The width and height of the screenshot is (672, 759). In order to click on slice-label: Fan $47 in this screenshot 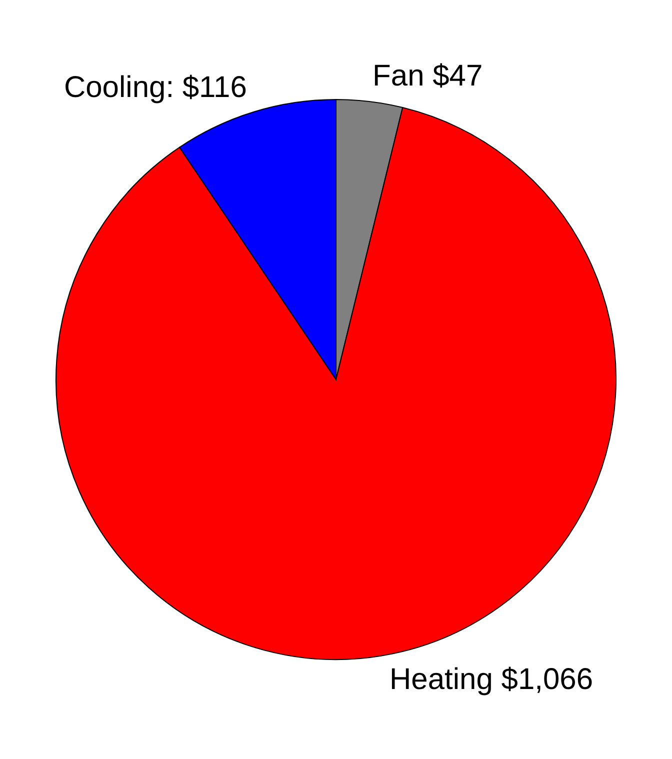, I will do `click(427, 76)`.